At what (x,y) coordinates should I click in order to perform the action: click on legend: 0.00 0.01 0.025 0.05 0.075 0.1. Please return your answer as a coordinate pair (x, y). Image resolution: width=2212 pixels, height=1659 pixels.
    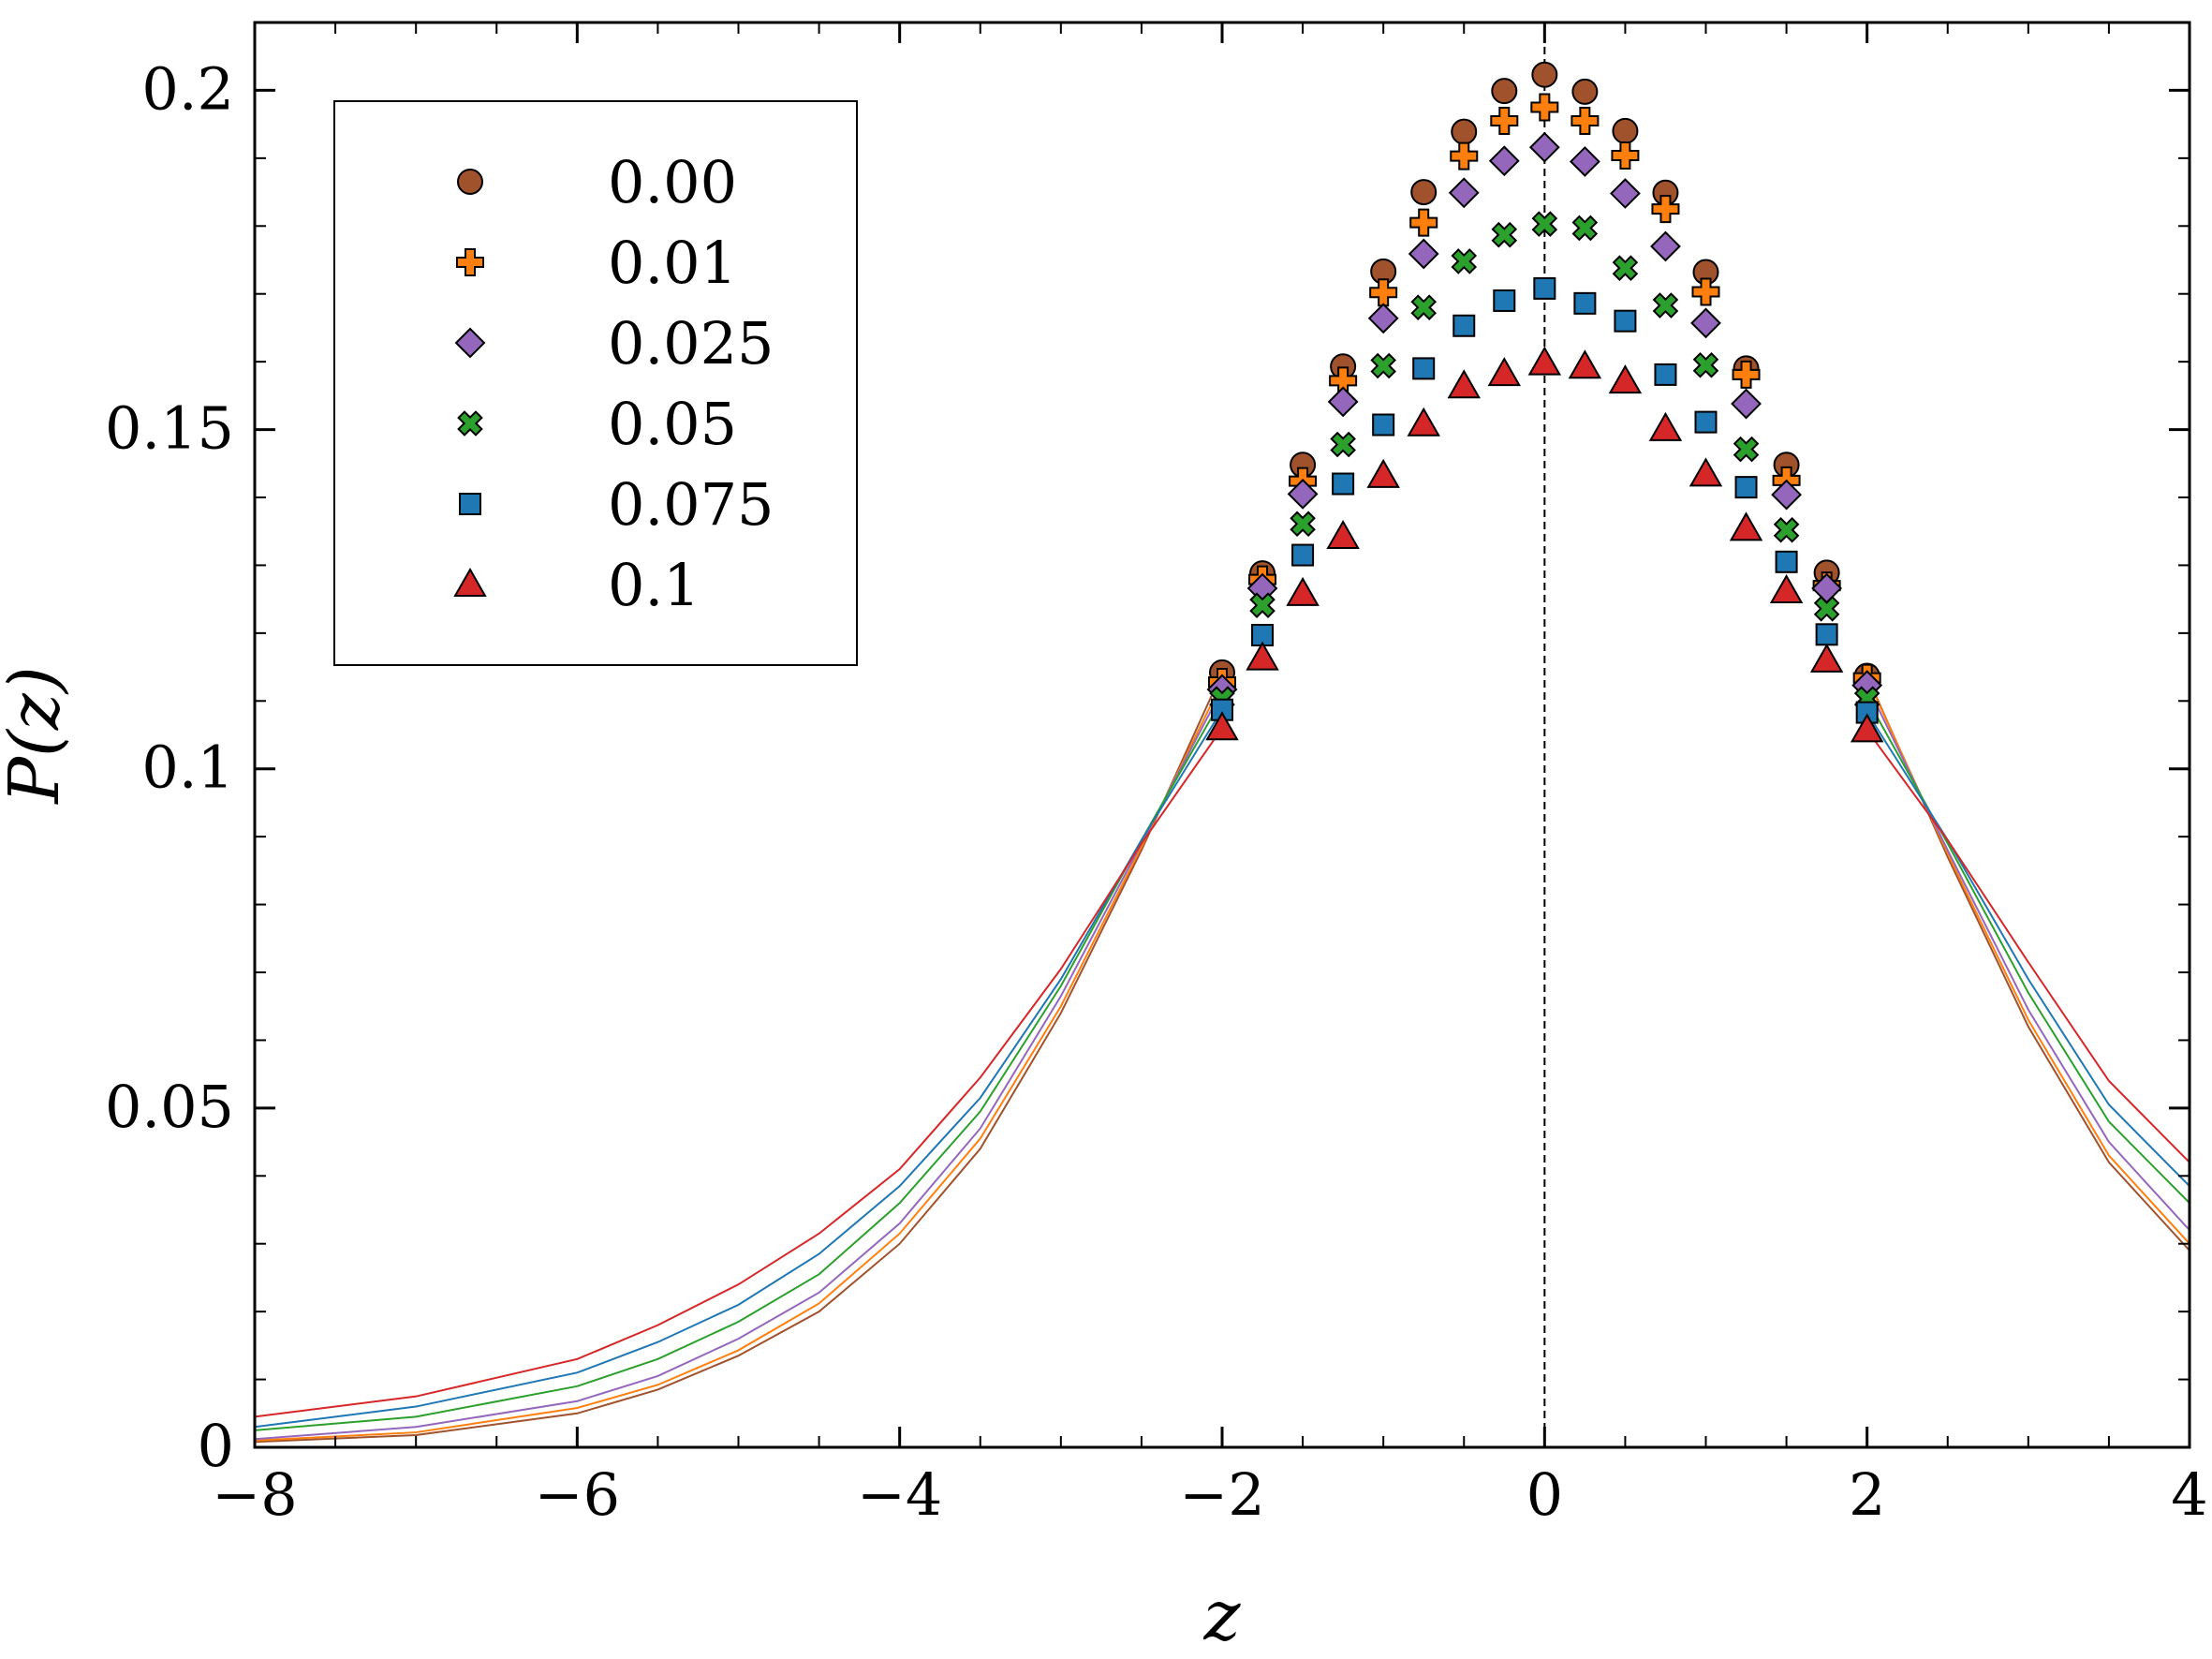
    Looking at the image, I should click on (596, 383).